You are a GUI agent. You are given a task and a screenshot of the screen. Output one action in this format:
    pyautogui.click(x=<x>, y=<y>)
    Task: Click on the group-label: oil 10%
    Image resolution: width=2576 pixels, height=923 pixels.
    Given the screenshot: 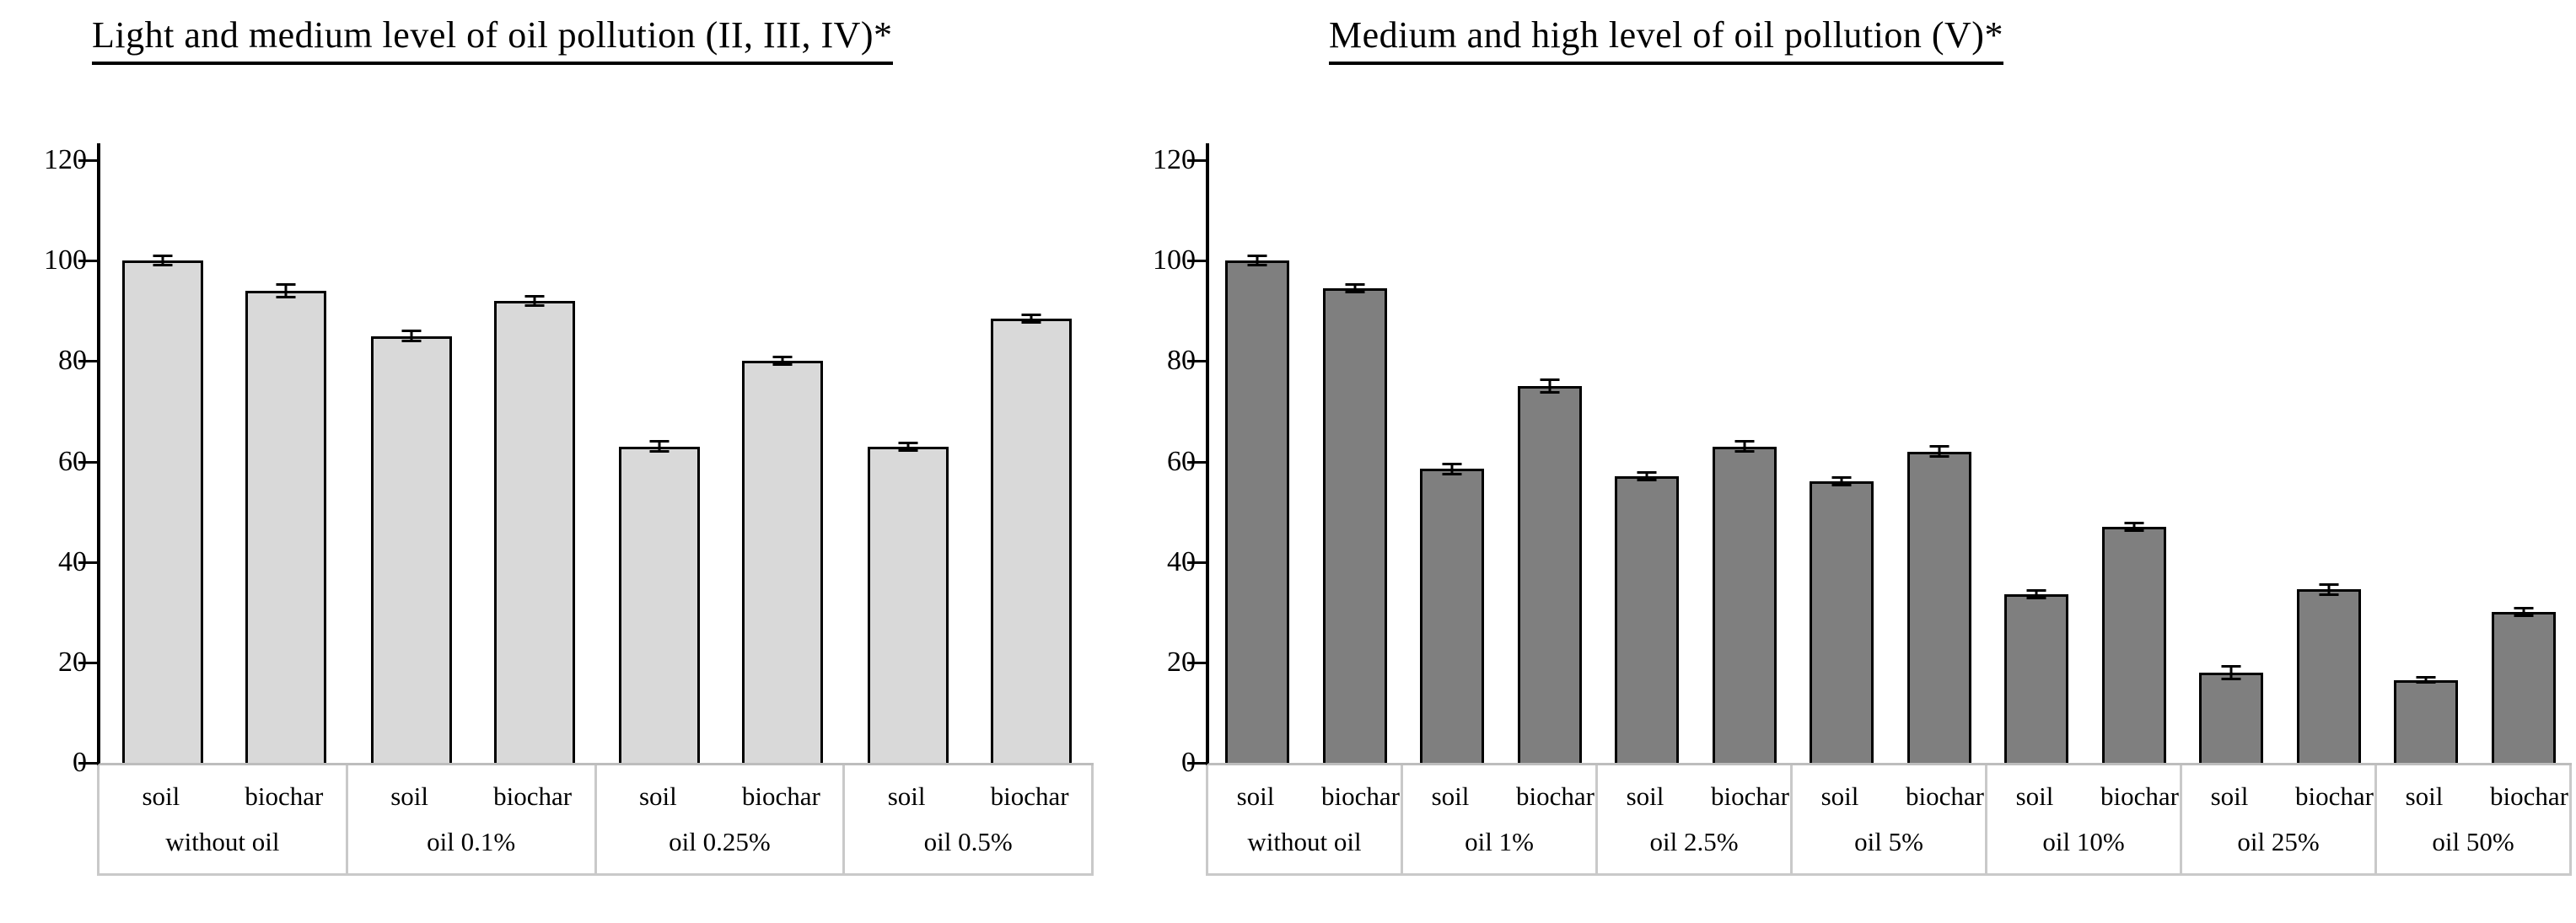 What is the action you would take?
    pyautogui.click(x=2083, y=842)
    